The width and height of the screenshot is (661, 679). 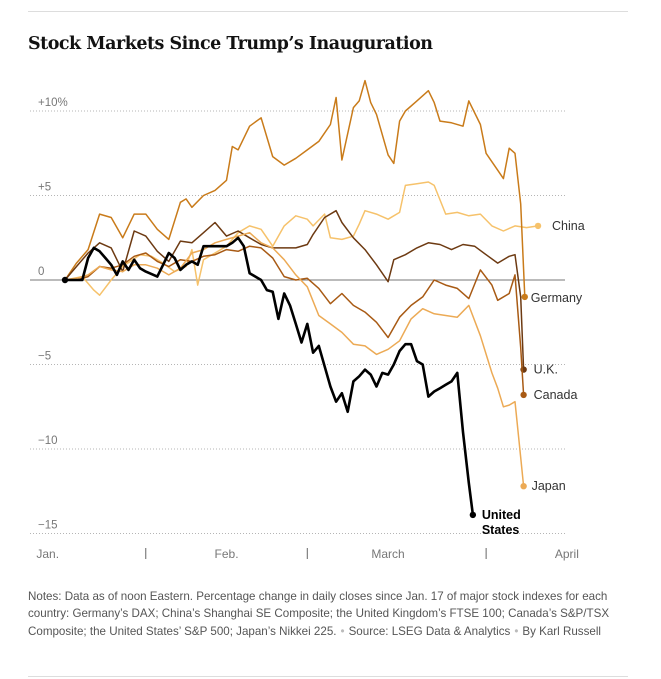 I want to click on y-tick-label: −10, so click(x=48, y=441).